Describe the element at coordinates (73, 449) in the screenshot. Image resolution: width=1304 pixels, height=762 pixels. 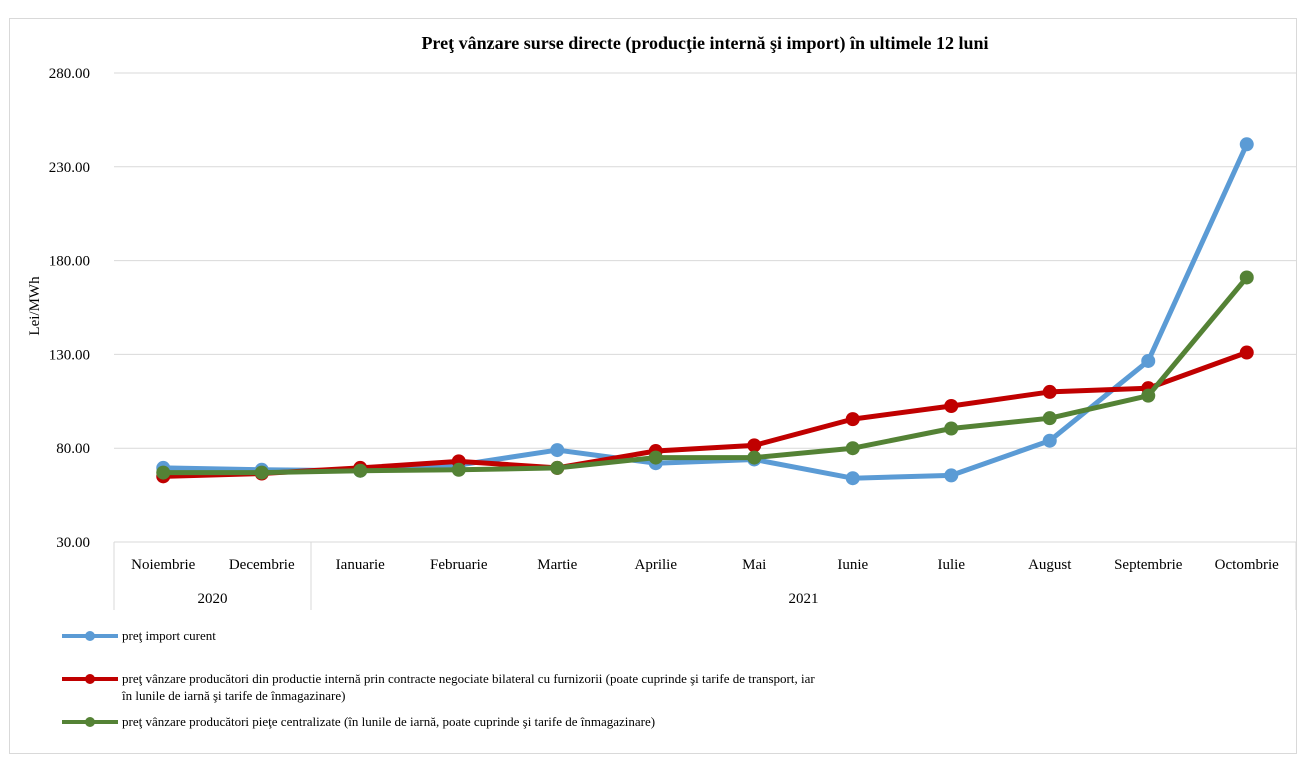
I see `y-tick-label: 80.00` at that location.